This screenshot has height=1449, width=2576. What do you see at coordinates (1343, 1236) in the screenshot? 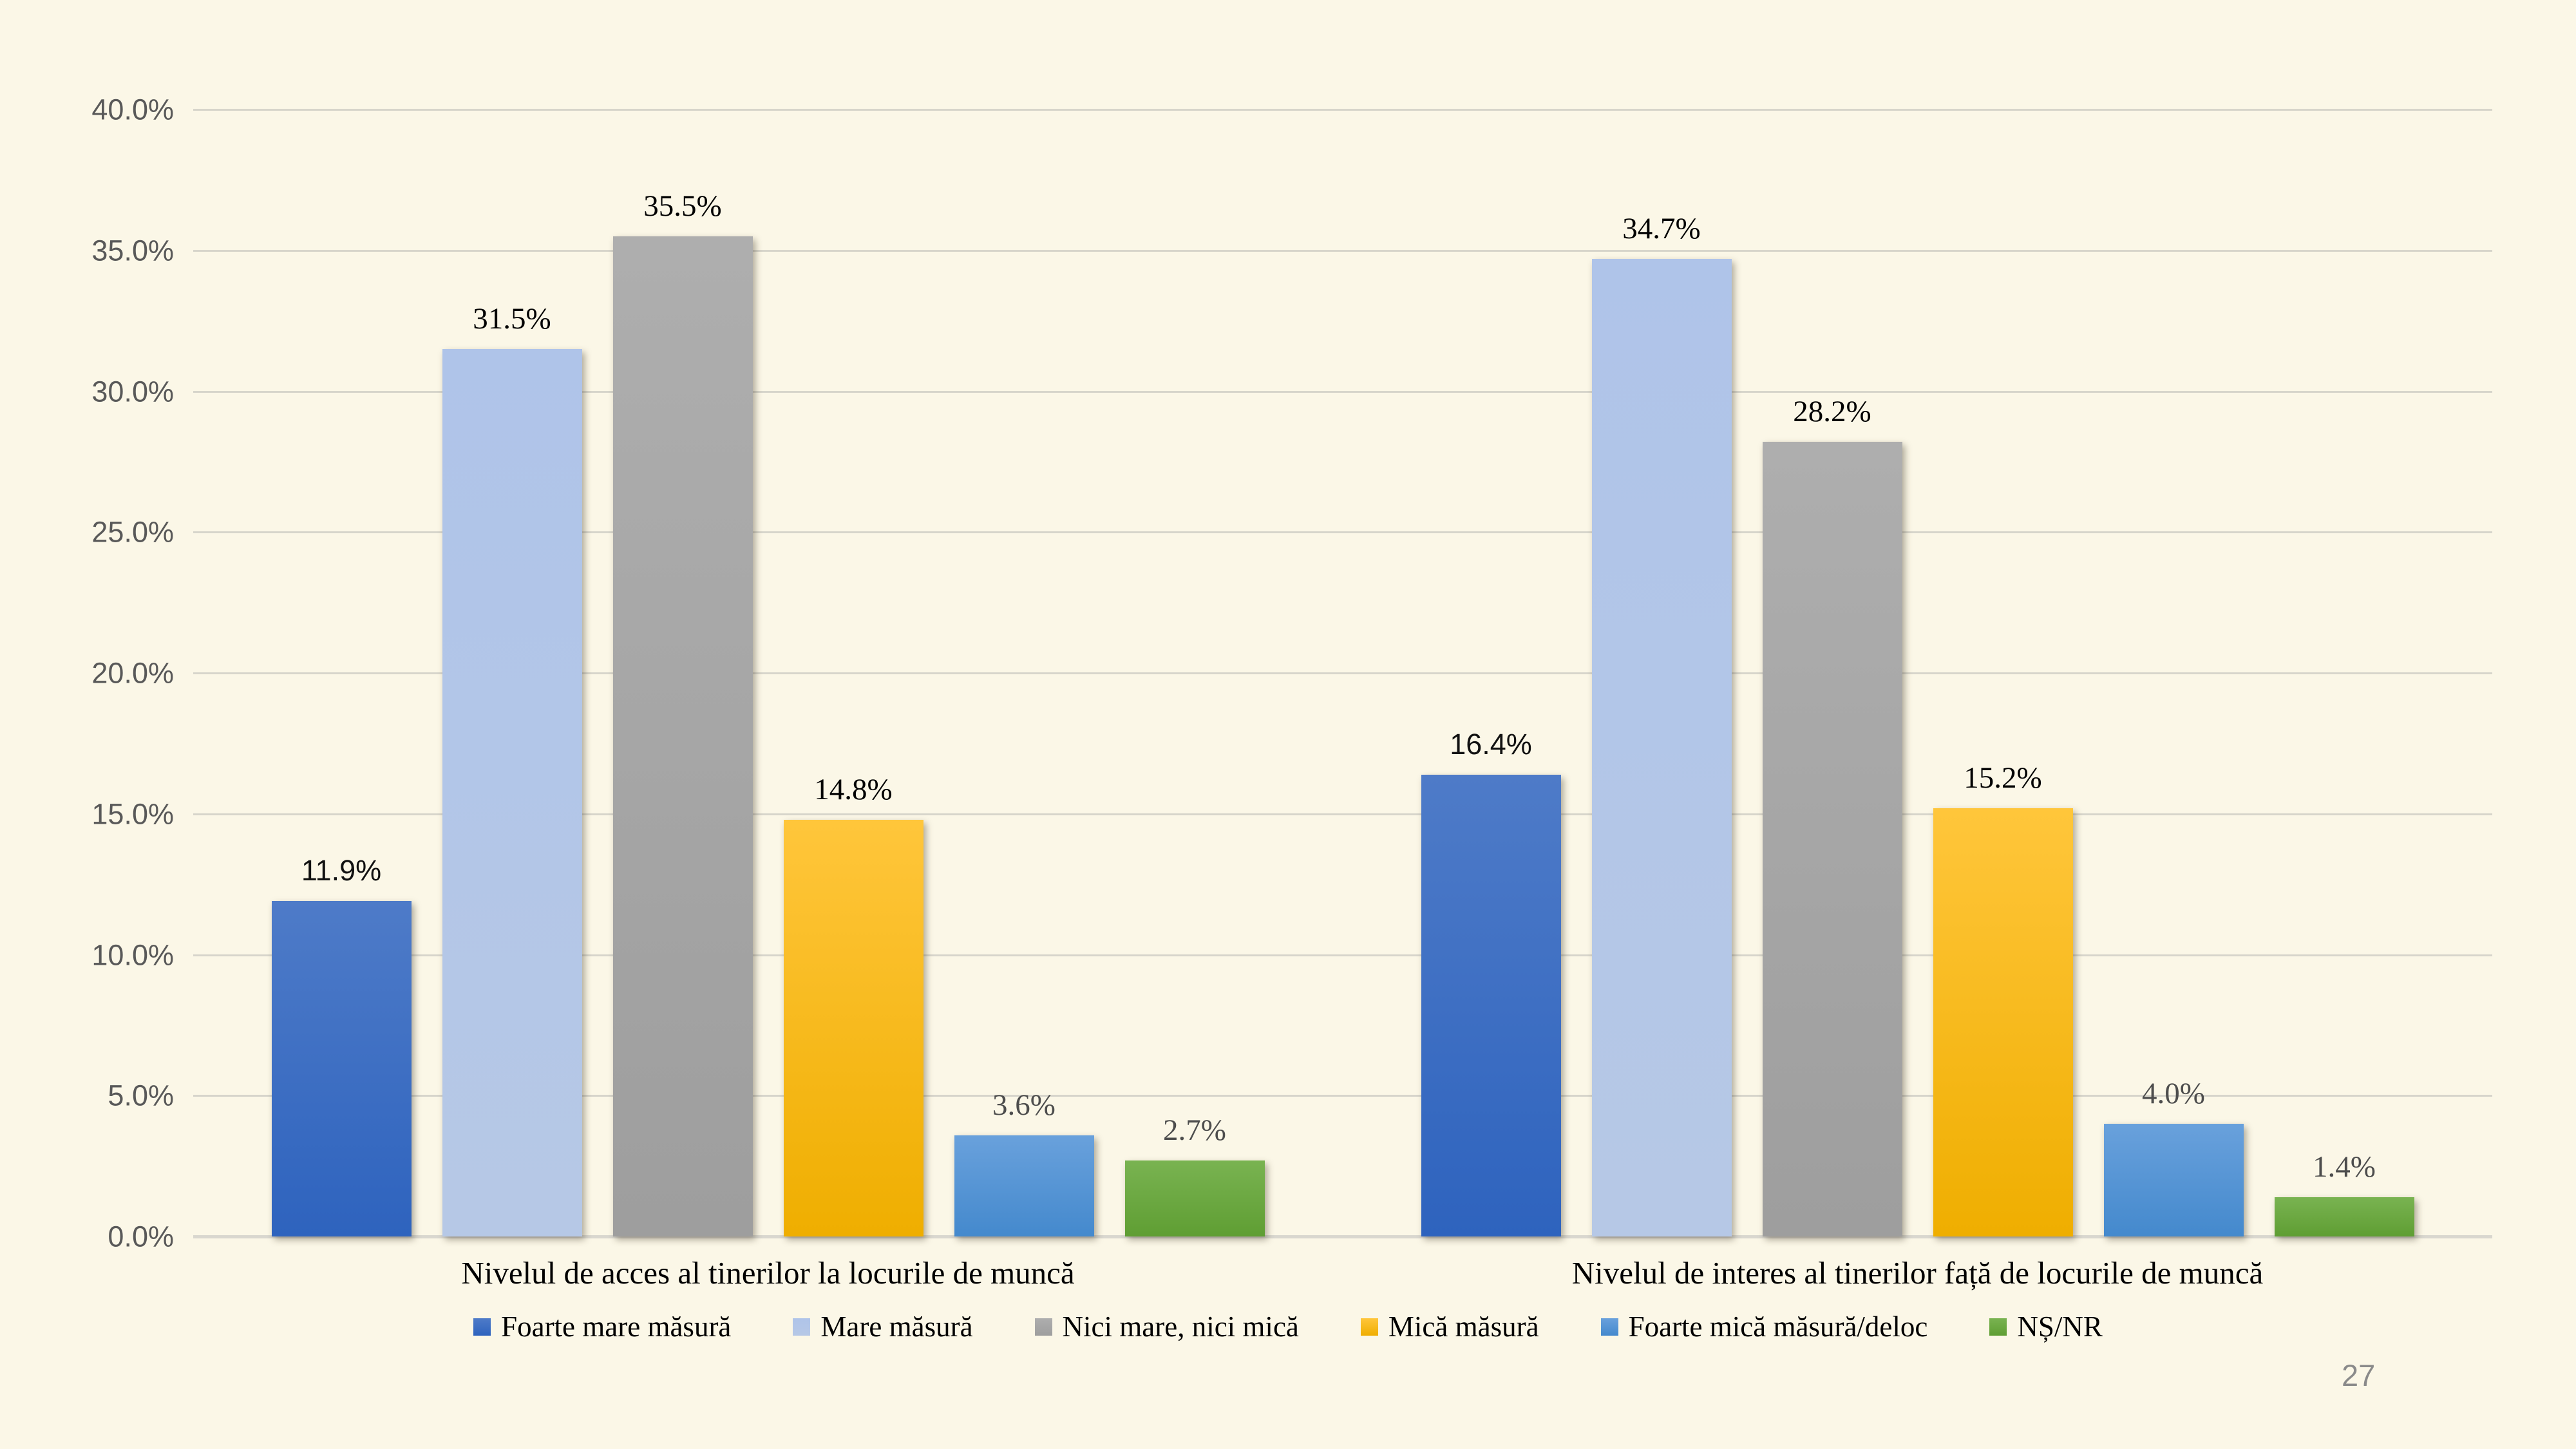
I see `x-axis-line` at bounding box center [1343, 1236].